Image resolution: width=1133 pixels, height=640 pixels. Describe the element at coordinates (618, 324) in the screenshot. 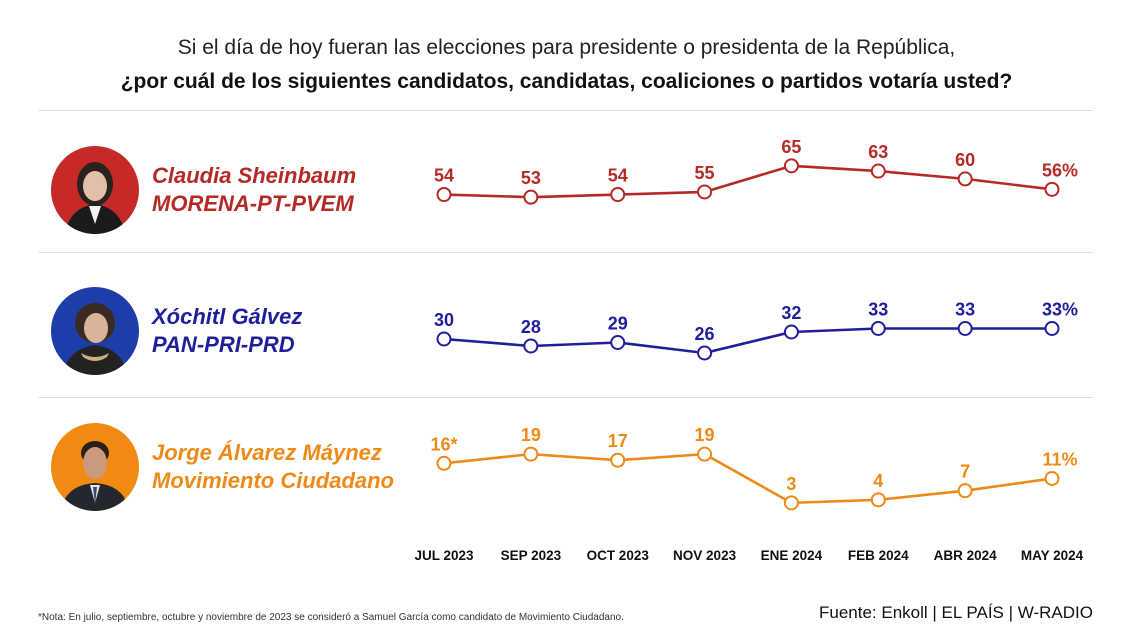

I see `data-label: 29` at that location.